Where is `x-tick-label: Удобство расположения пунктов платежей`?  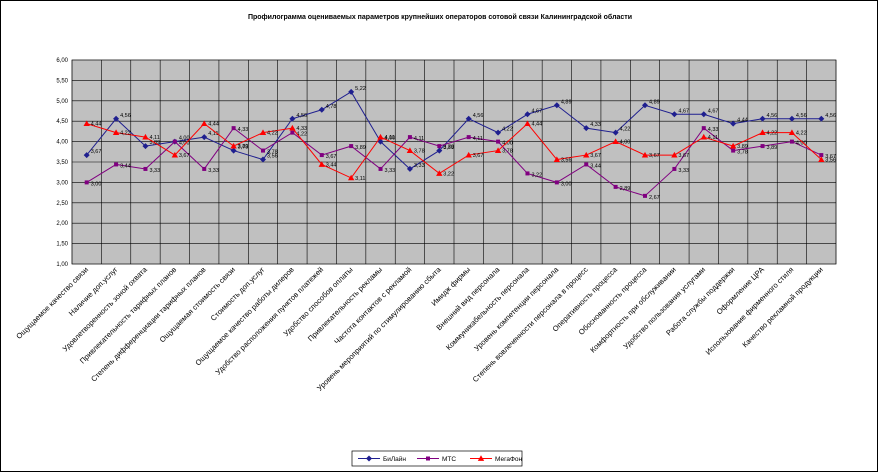 x-tick-label: Удобство расположения пунктов платежей is located at coordinates (270, 321).